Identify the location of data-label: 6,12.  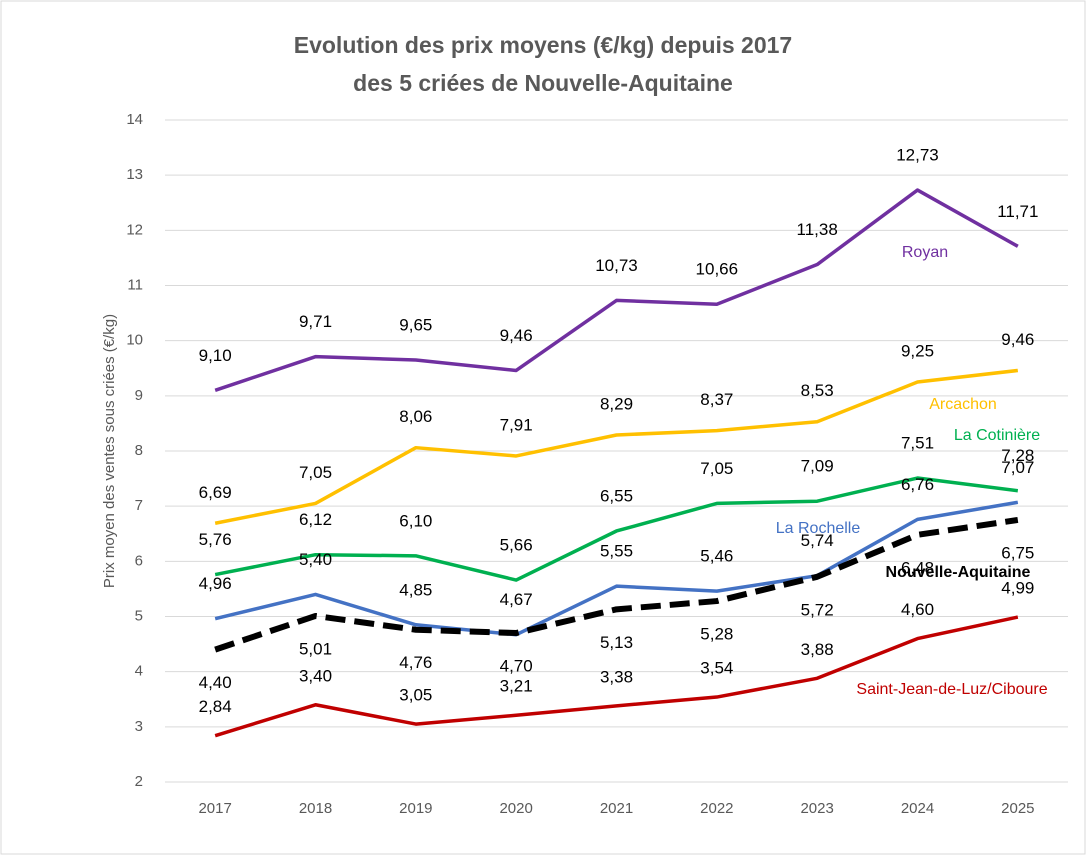
(315, 519).